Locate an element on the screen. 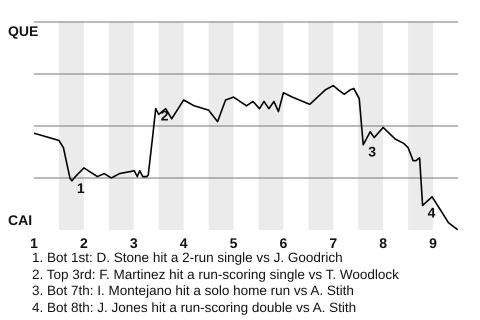 Image resolution: width=480 pixels, height=320 pixels. x-tick-label: 1 is located at coordinates (34, 242).